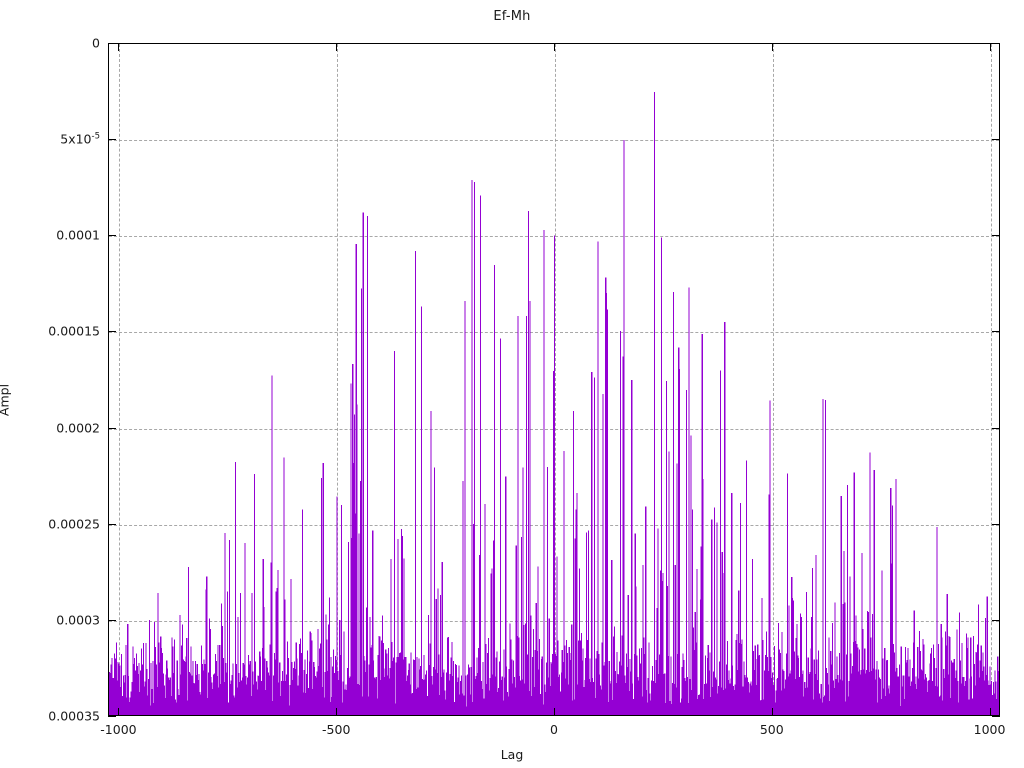  I want to click on gridline-horizontal, so click(554, 141).